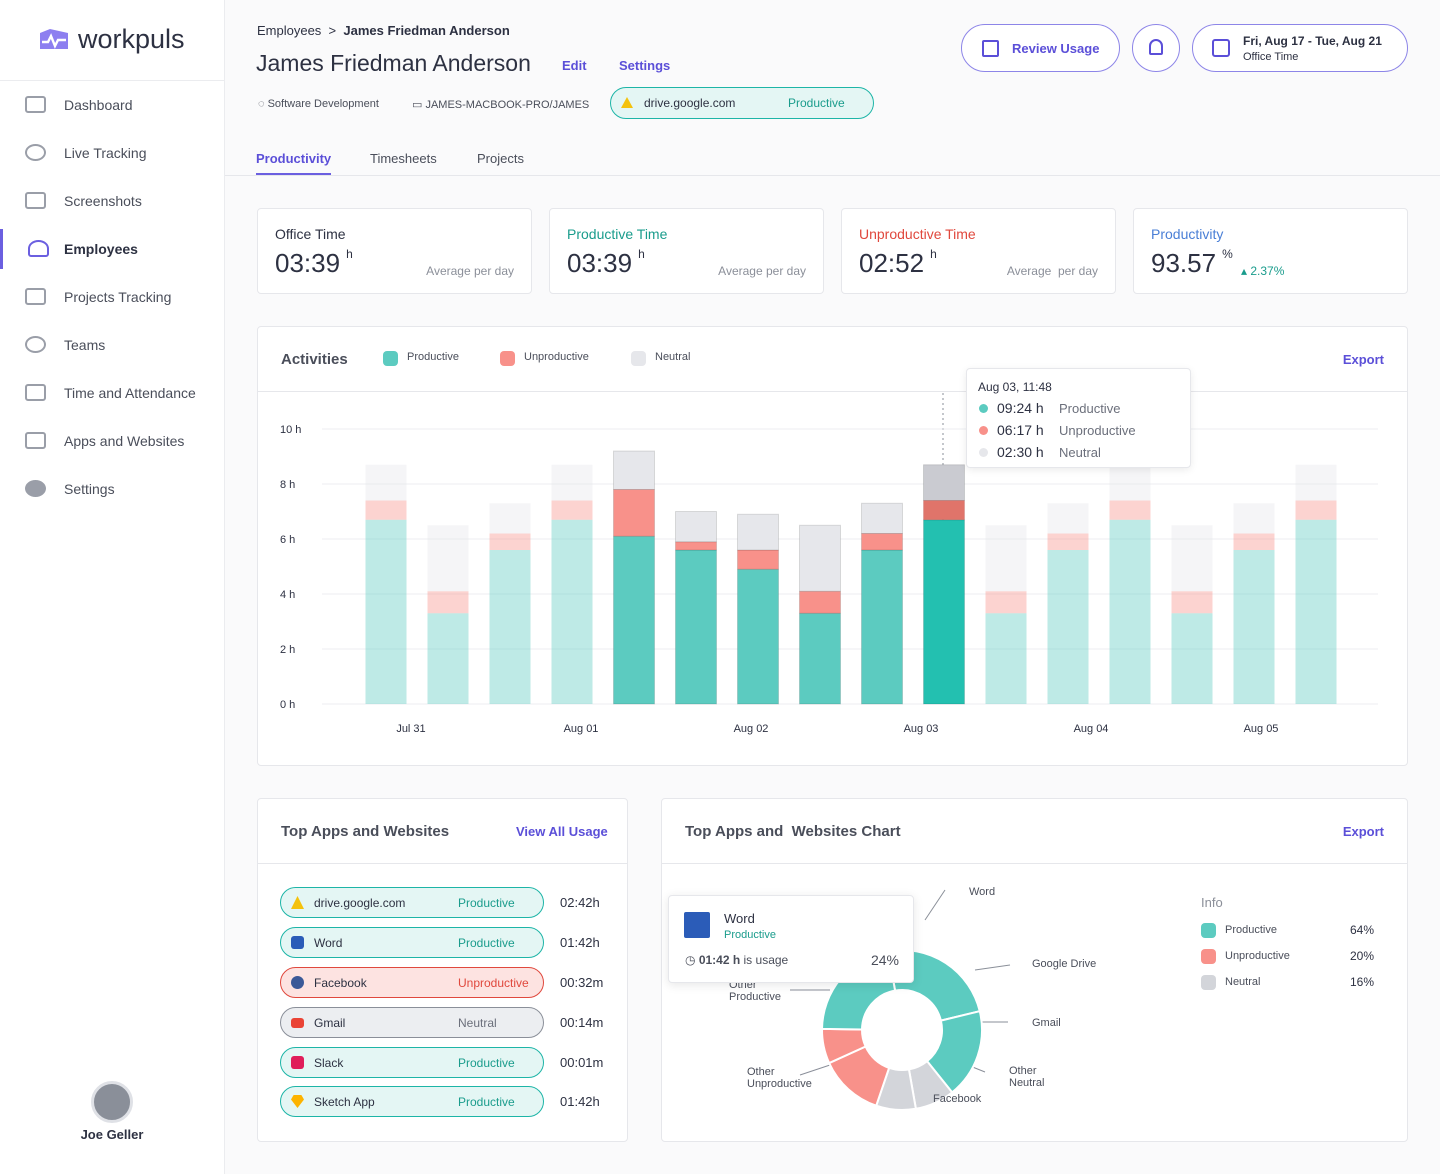  What do you see at coordinates (112, 105) in the screenshot?
I see `nav-item: Dashboard` at bounding box center [112, 105].